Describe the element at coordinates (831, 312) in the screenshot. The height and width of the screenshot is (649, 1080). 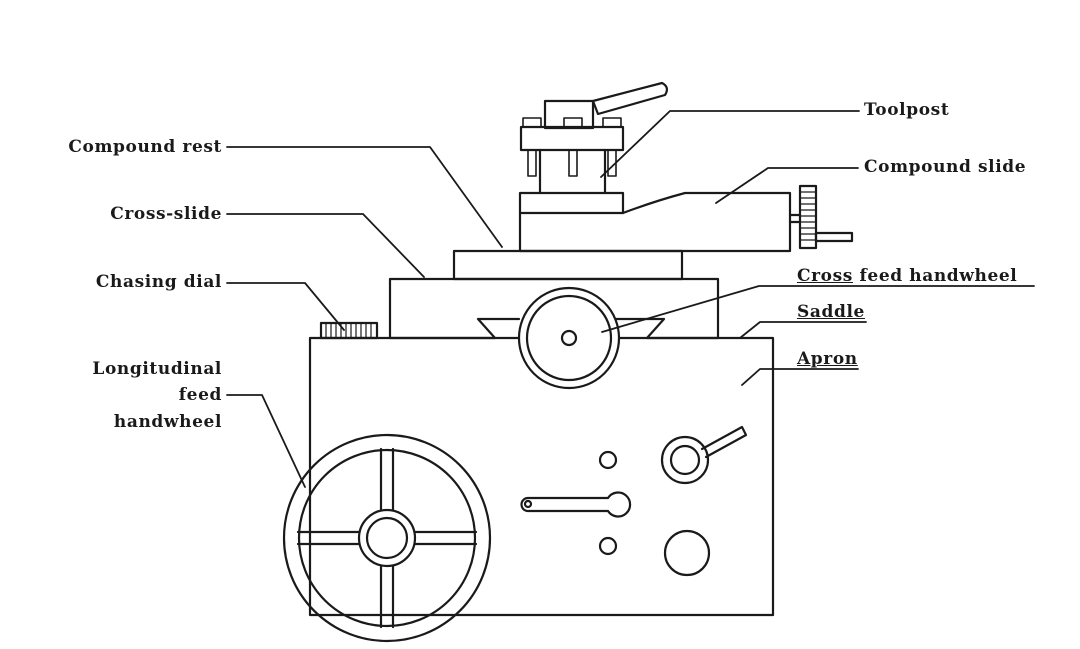
I see `label-saddle: Saddle` at that location.